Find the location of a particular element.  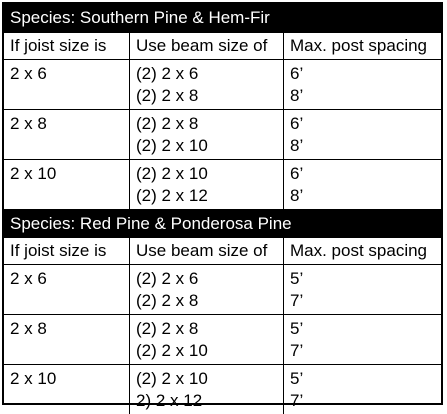

table-row: 2 x 8 (2) 2 x 8 (2) 2 x 10 5’ 7’ is located at coordinates (222, 339).